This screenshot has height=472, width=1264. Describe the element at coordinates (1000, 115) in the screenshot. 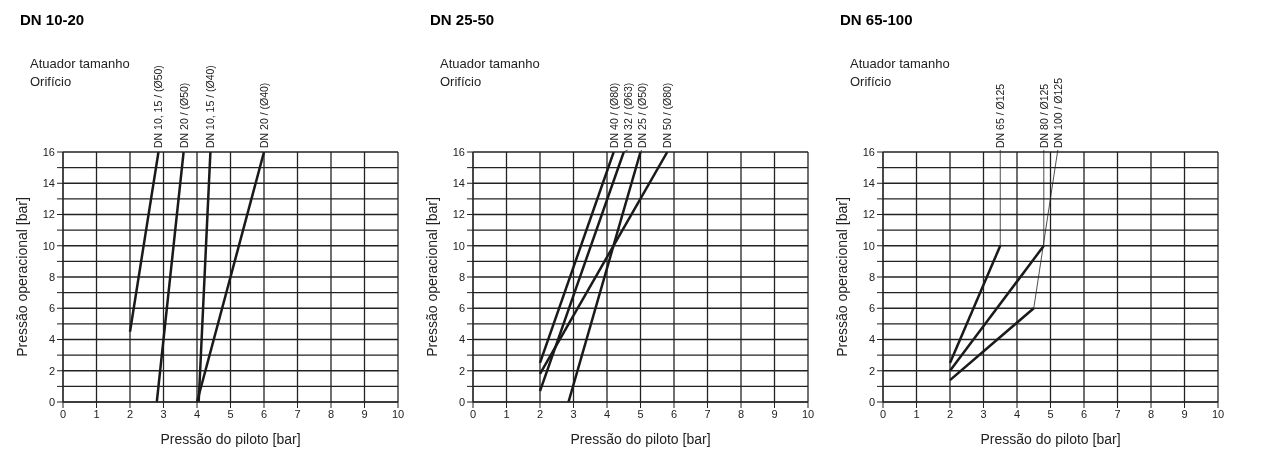

I see `text: DN 65 / Ø125` at that location.